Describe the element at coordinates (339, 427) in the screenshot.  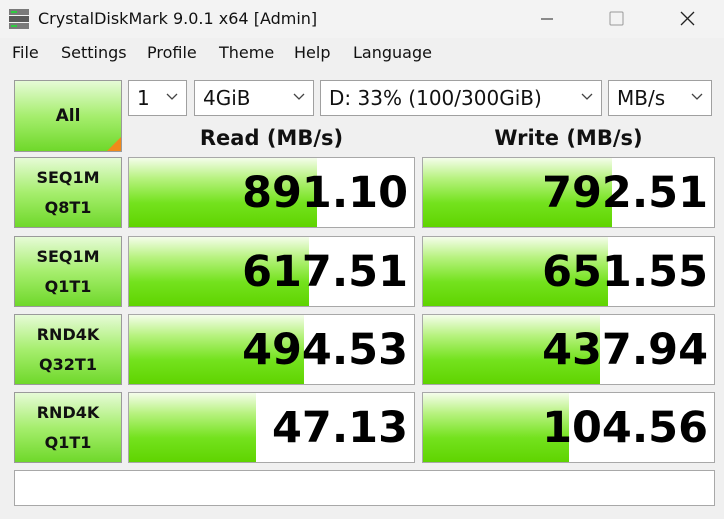
I see `read-value: 47.13` at that location.